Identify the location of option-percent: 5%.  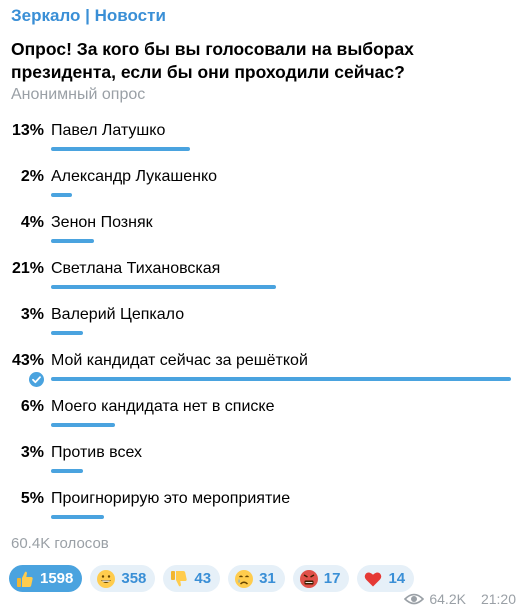
(32, 498).